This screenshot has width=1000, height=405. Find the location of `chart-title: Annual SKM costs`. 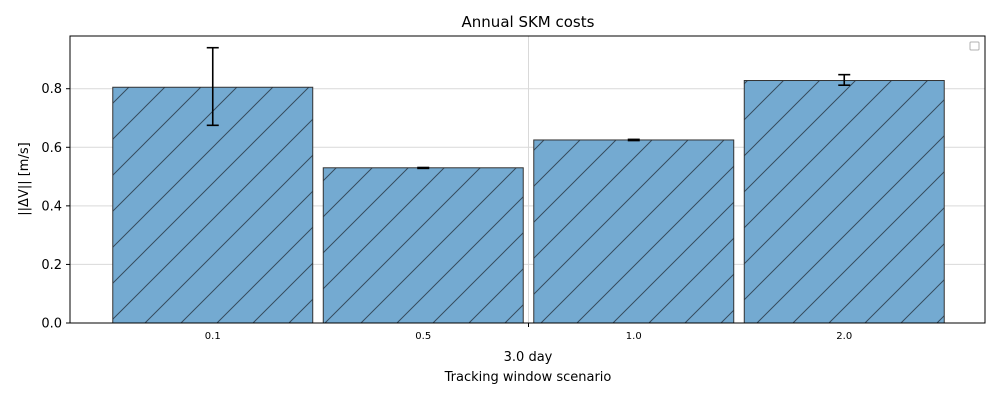

chart-title: Annual SKM costs is located at coordinates (528, 22).